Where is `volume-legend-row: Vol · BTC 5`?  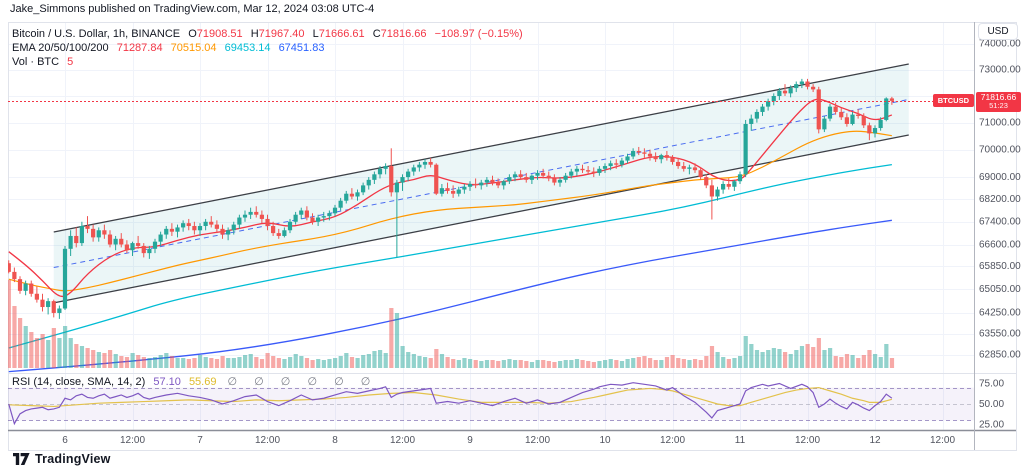
volume-legend-row: Vol · BTC 5 is located at coordinates (267, 62).